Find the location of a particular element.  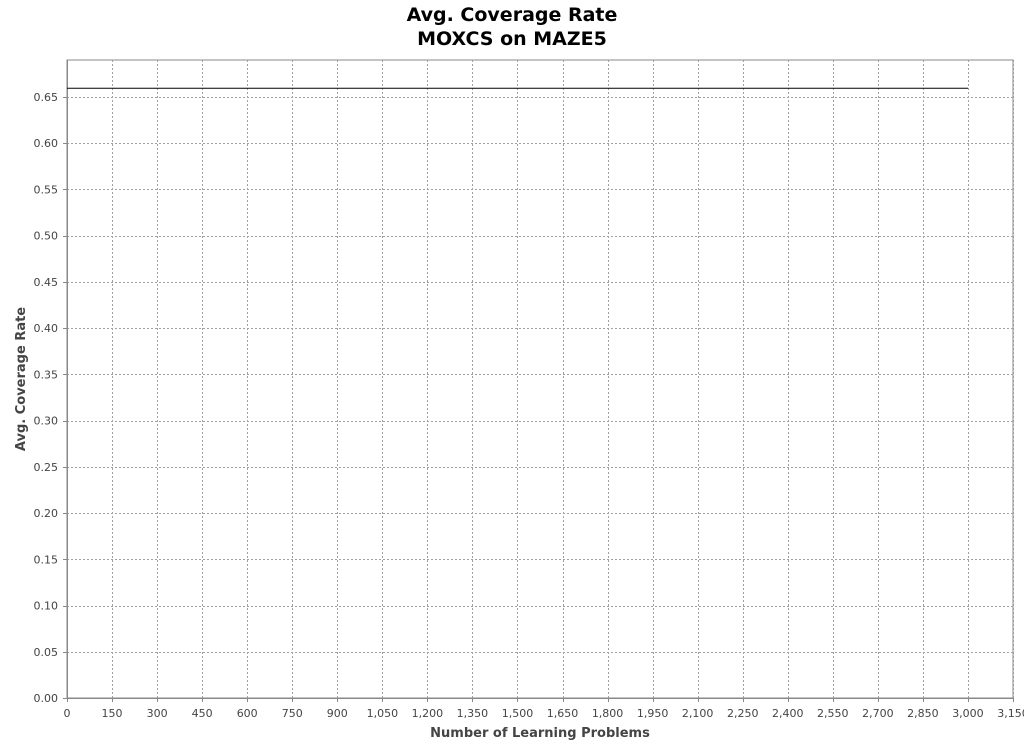

x-tick-label: 0 is located at coordinates (67, 713).